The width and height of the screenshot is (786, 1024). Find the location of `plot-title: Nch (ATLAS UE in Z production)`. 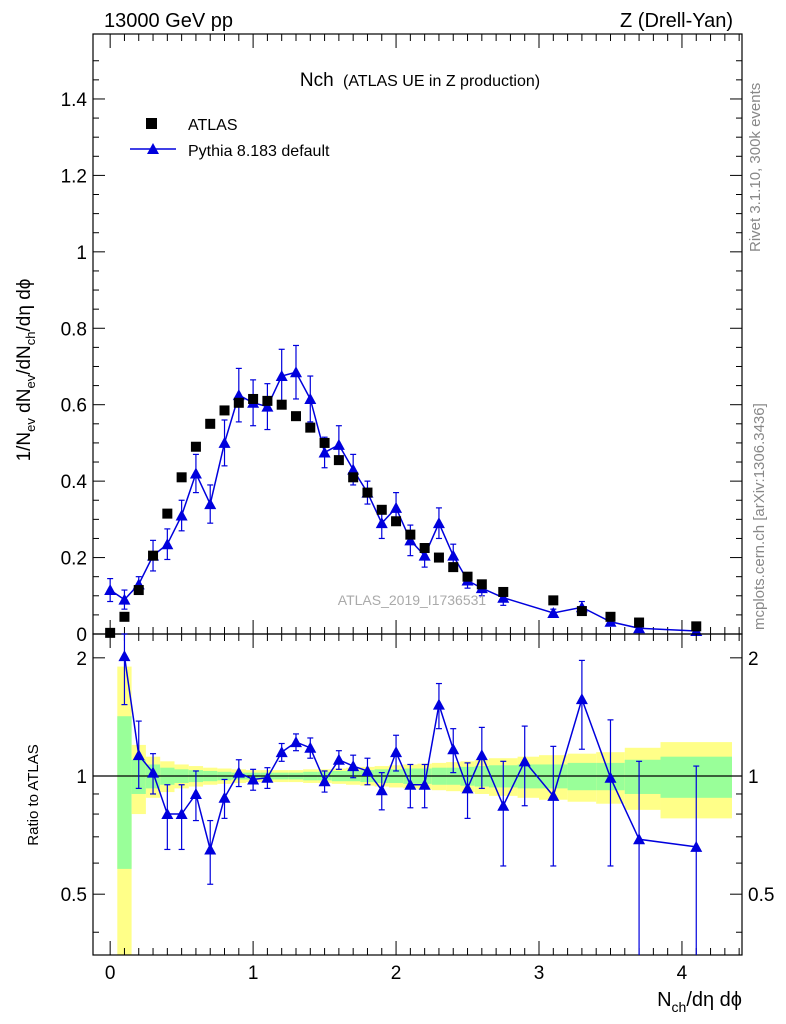

plot-title: Nch (ATLAS UE in Z production) is located at coordinates (420, 80).